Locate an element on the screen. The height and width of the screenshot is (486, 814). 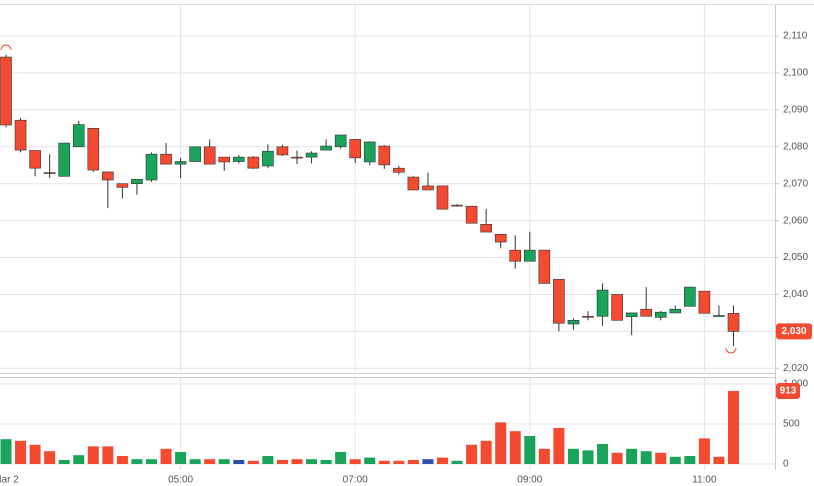
y-tick-label: 2,100 is located at coordinates (795, 73).